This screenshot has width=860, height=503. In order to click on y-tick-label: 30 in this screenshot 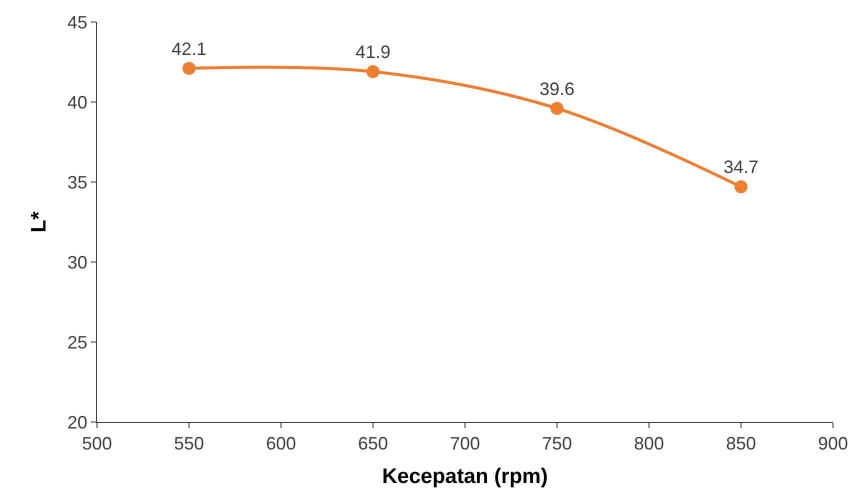, I will do `click(77, 262)`.